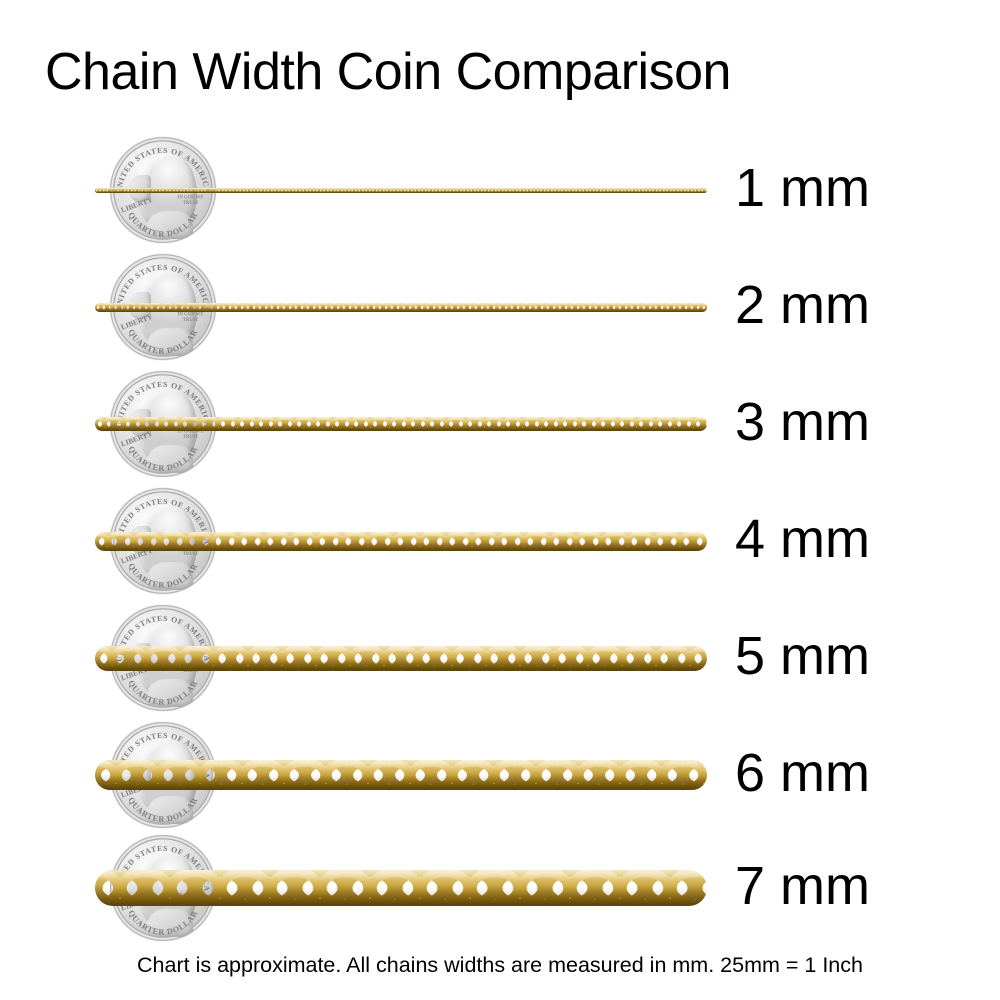  What do you see at coordinates (802, 656) in the screenshot?
I see `size-label-5mm: 5 mm` at bounding box center [802, 656].